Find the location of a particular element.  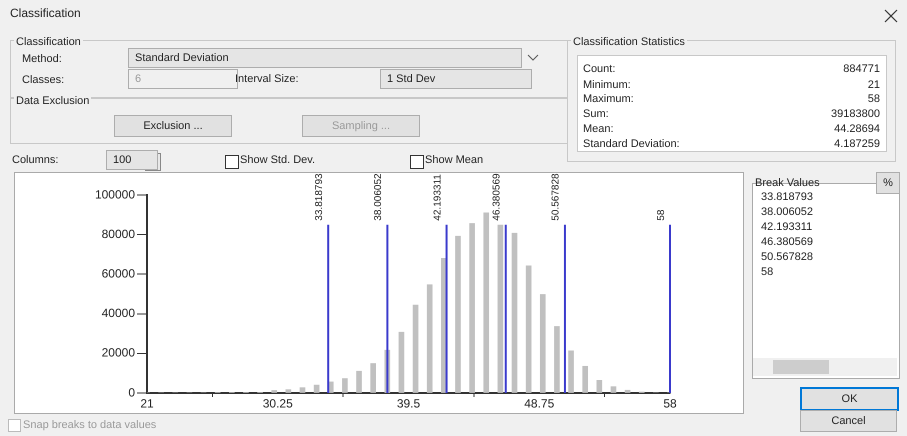

y-tick-label: 20000 is located at coordinates (119, 353).